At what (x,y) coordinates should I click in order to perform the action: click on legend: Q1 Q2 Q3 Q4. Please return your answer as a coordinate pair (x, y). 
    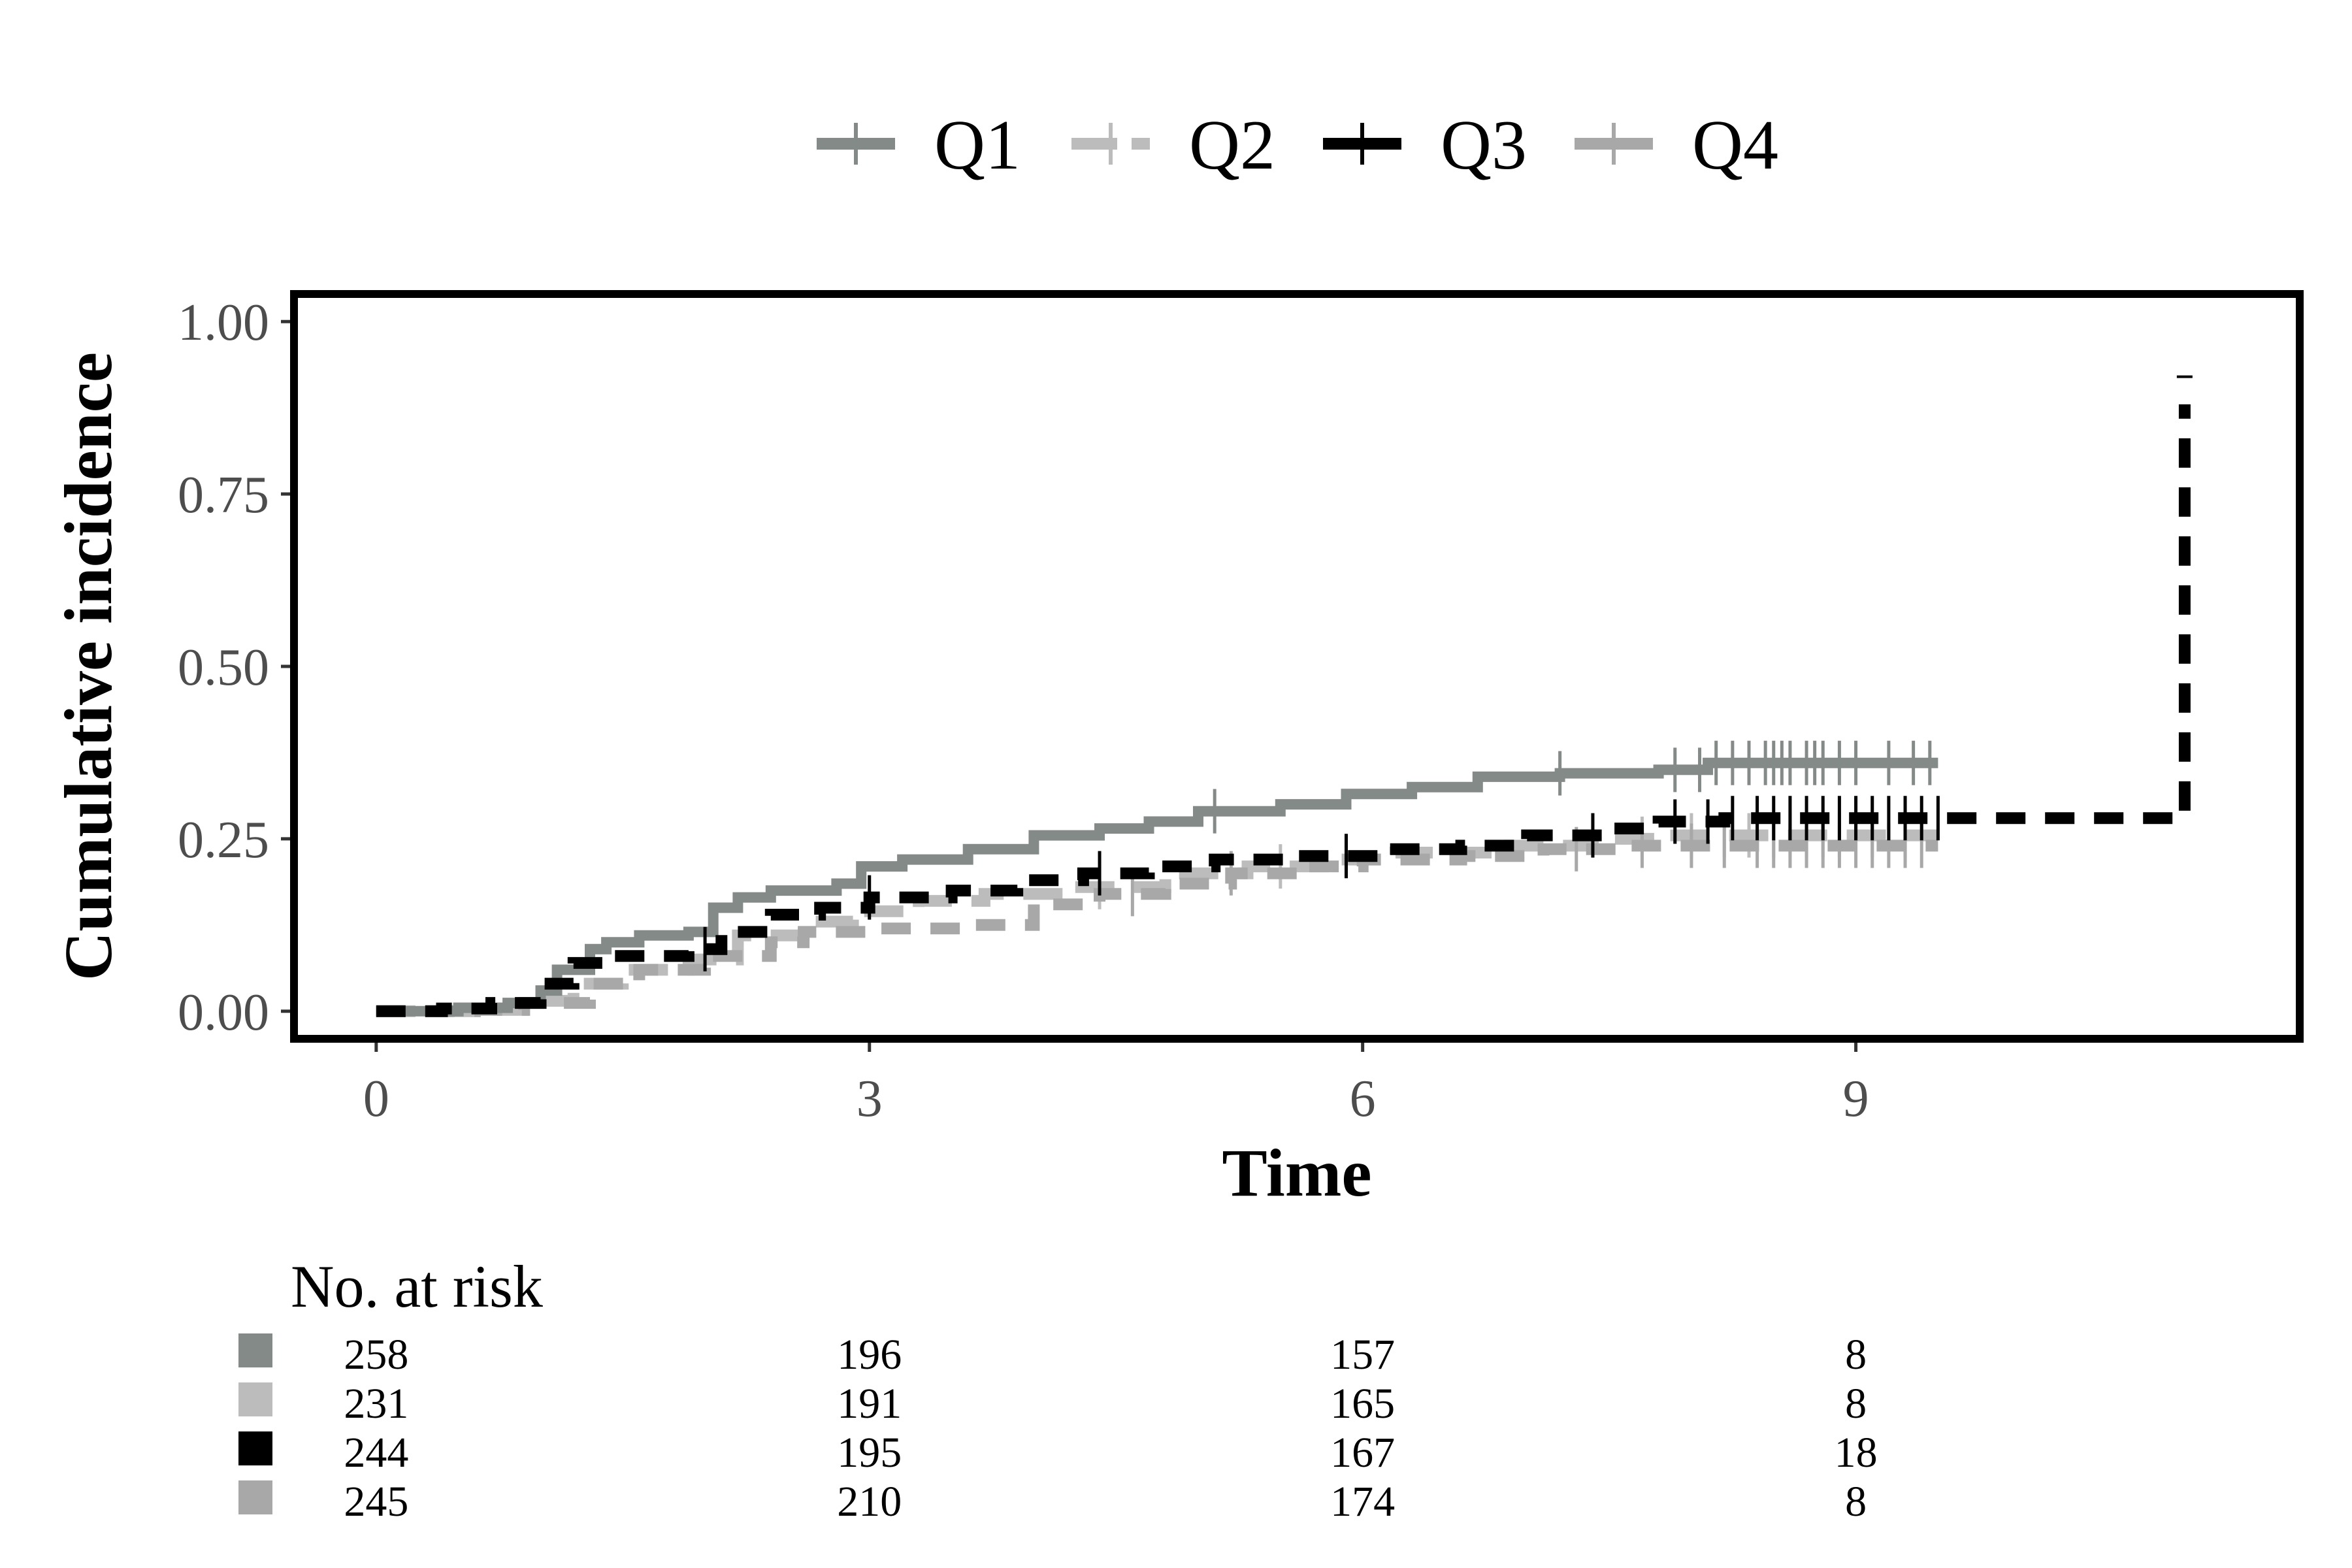
    Looking at the image, I should click on (1297, 145).